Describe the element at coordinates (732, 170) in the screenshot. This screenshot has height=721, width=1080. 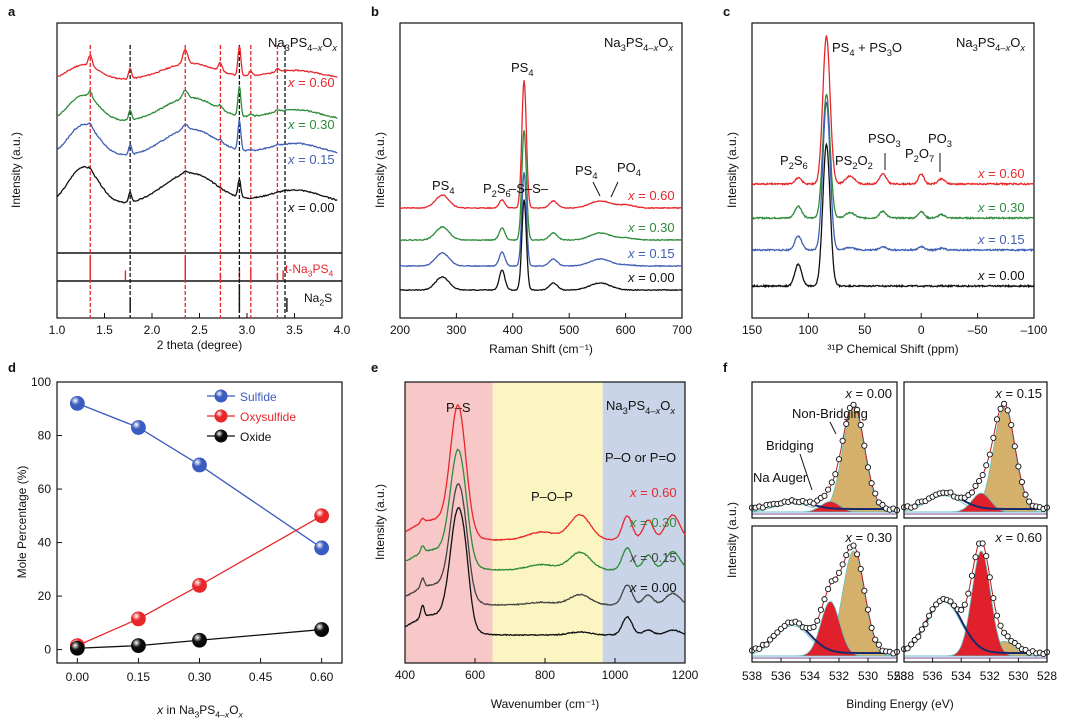
I see `y-axis-label: Intensity (a.u.)` at that location.